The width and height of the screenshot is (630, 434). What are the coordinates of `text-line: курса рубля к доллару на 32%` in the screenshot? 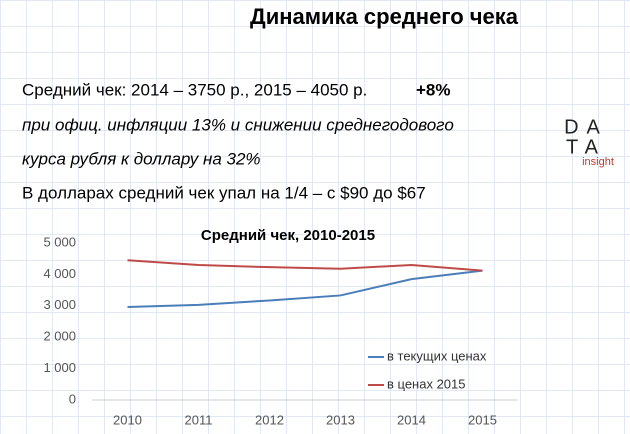 It's located at (141, 158).